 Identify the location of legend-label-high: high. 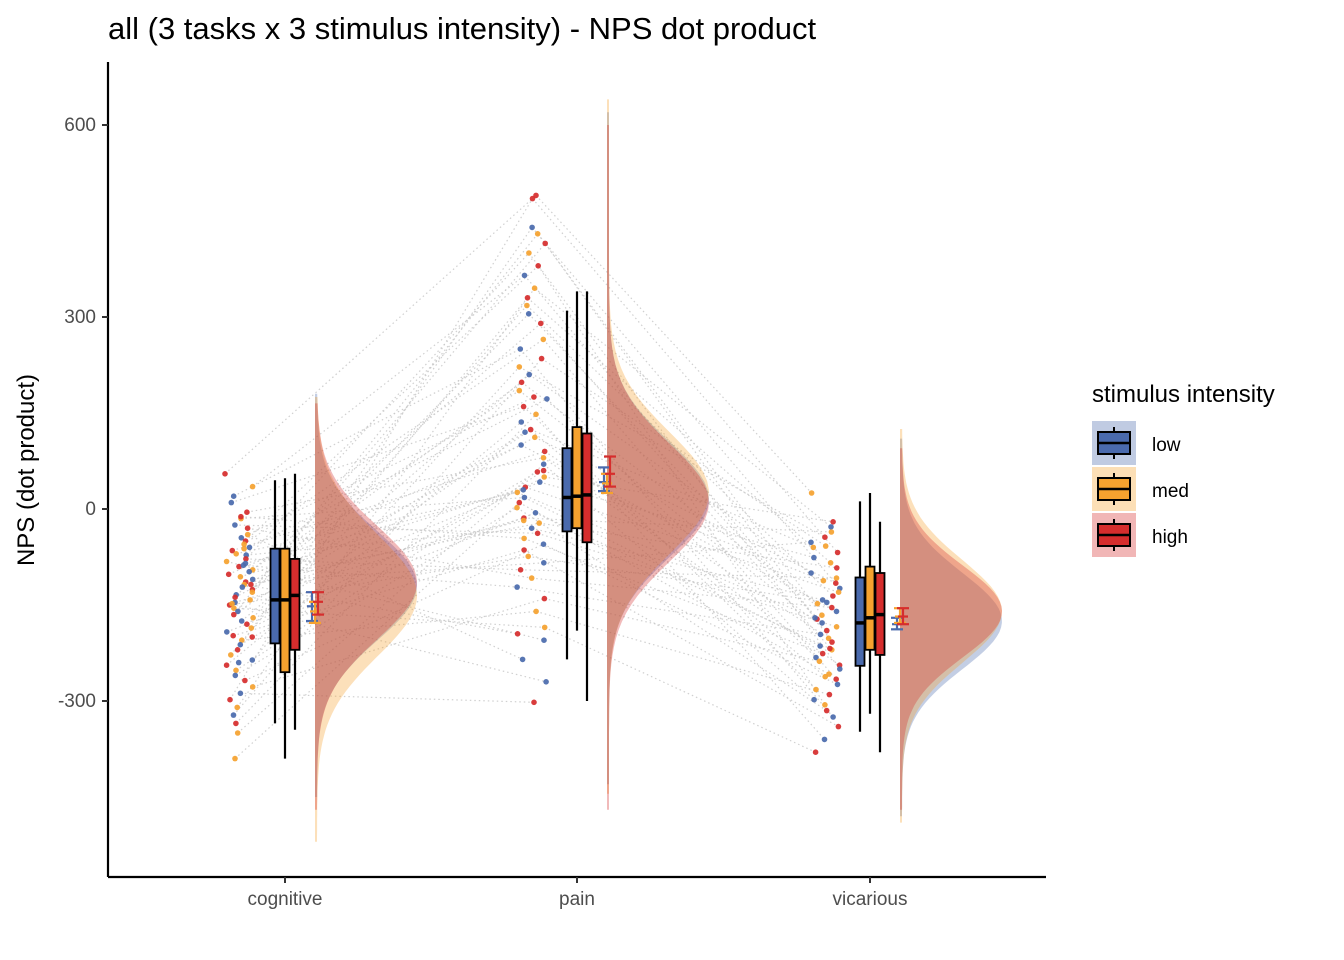
(1170, 537).